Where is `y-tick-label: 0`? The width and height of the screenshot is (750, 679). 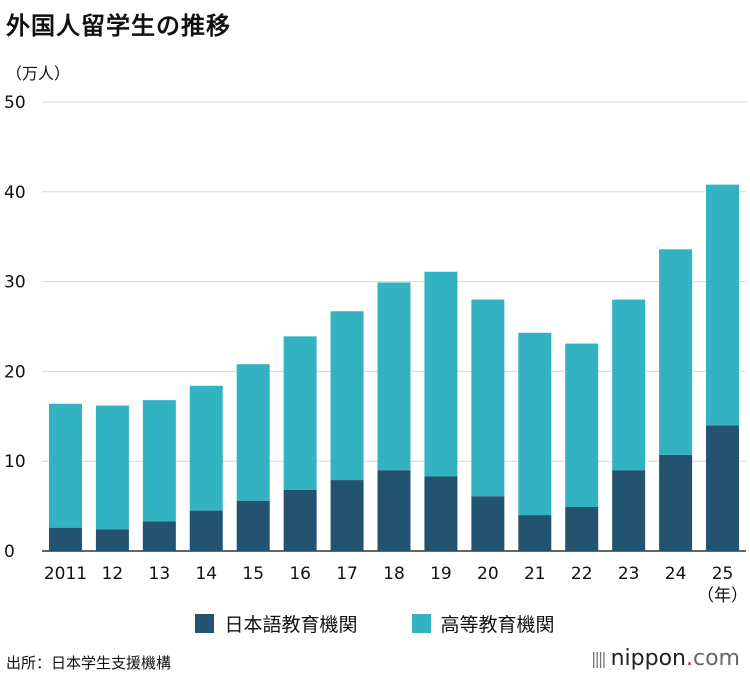
y-tick-label: 0 is located at coordinates (9, 552).